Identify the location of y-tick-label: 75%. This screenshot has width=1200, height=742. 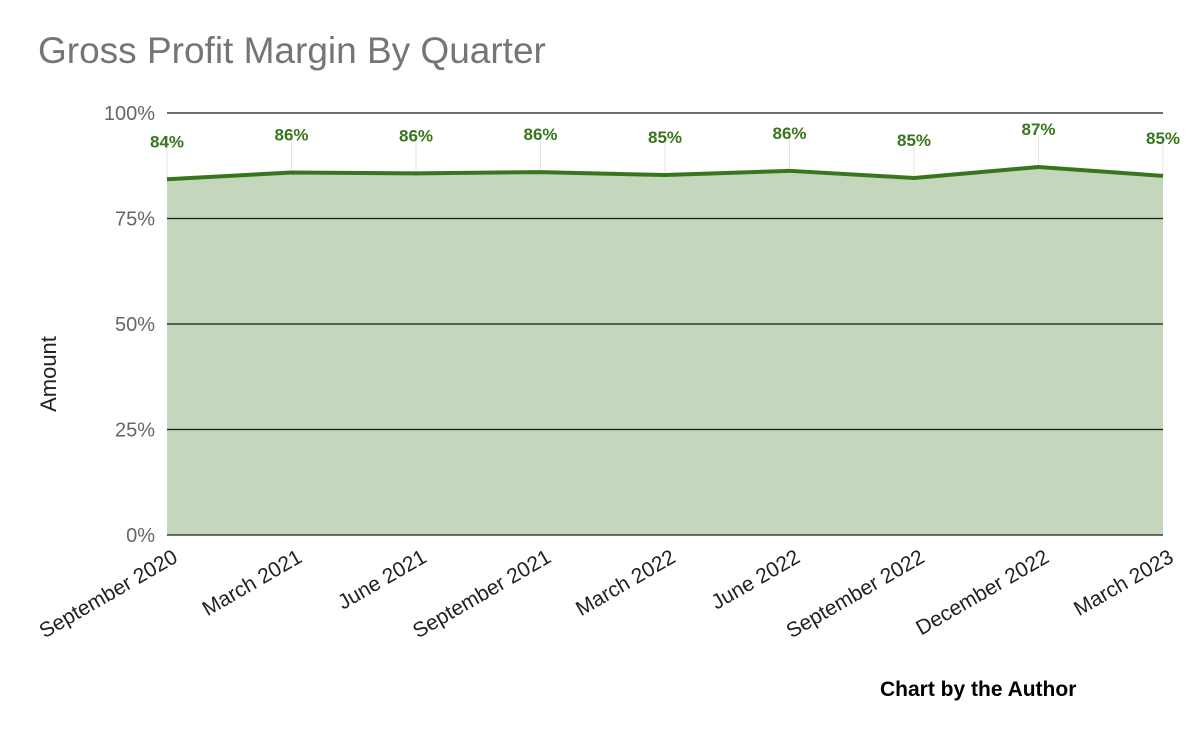
(135, 220).